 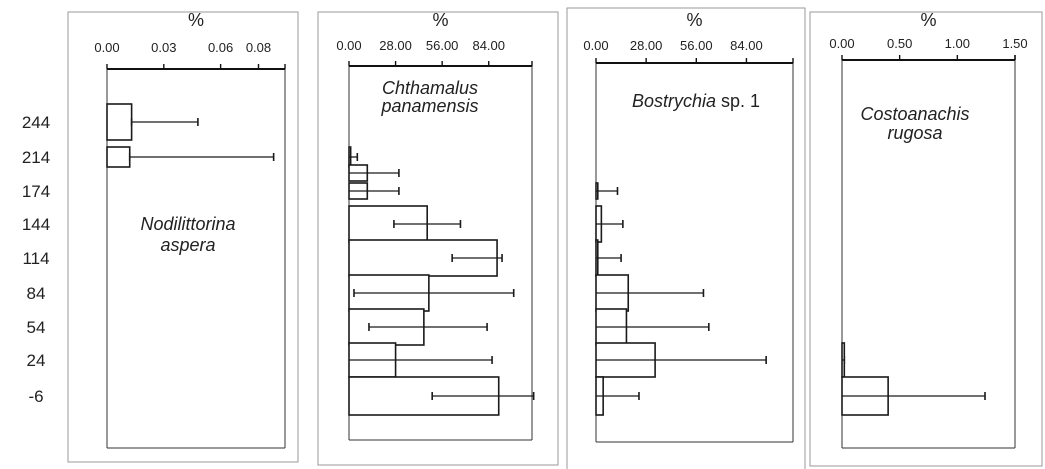 I want to click on species-title-line-1: Chthamalus, so click(x=430, y=88).